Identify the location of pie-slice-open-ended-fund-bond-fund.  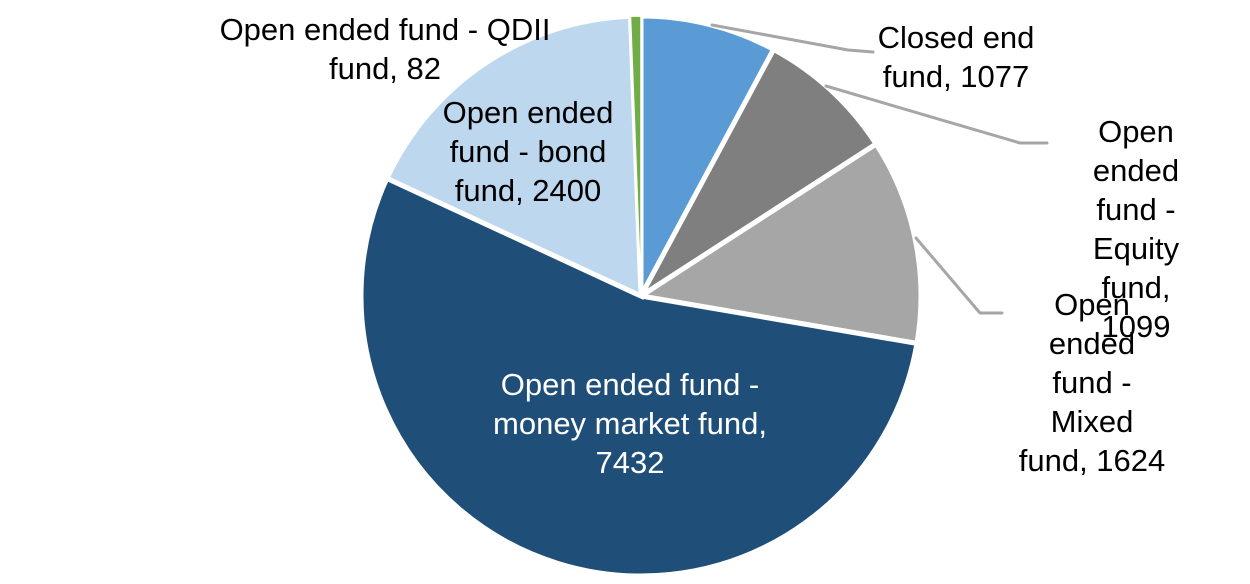
(513, 156).